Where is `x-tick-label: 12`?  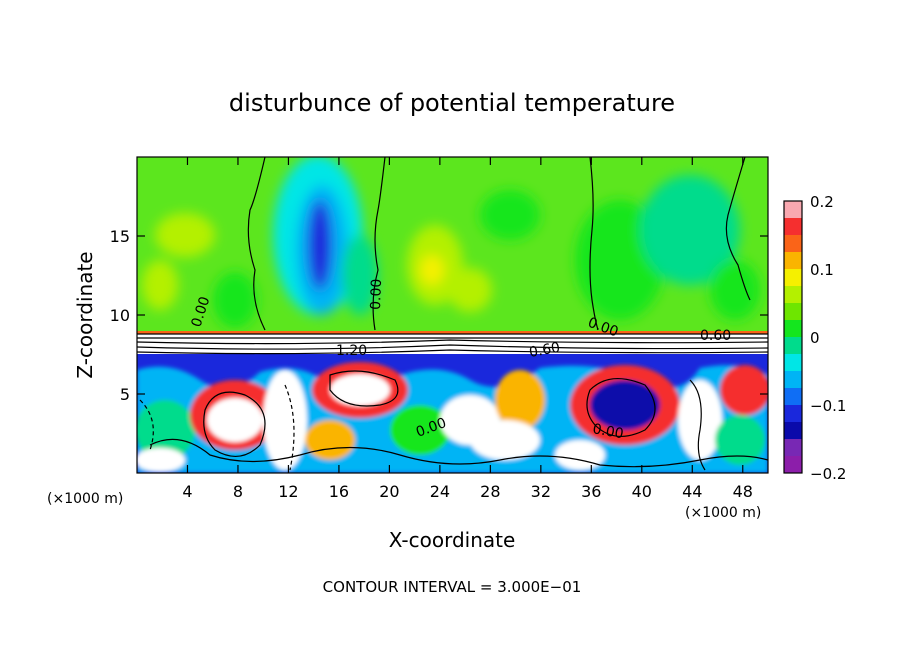 x-tick-label: 12 is located at coordinates (288, 491).